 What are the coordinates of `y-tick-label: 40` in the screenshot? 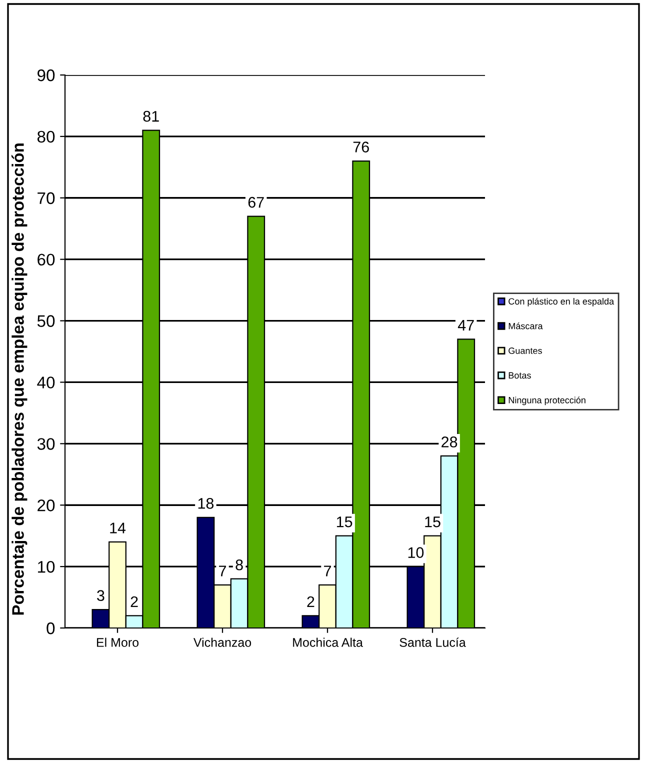 It's located at (46, 382).